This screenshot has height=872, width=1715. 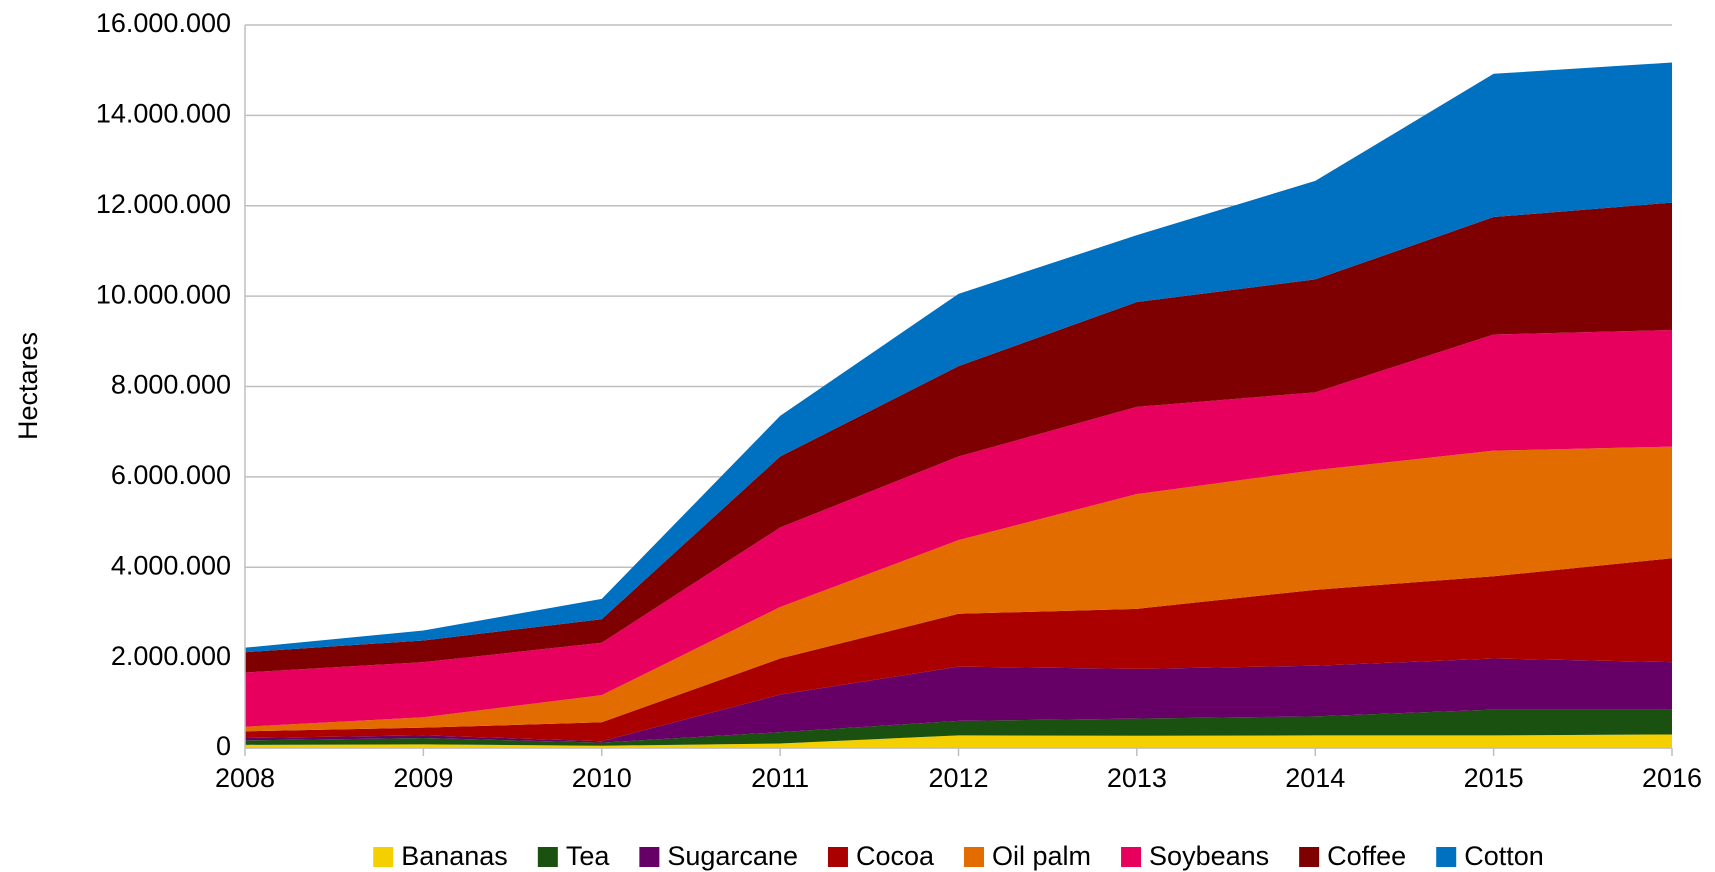 What do you see at coordinates (1209, 856) in the screenshot?
I see `legend-label: Soybeans` at bounding box center [1209, 856].